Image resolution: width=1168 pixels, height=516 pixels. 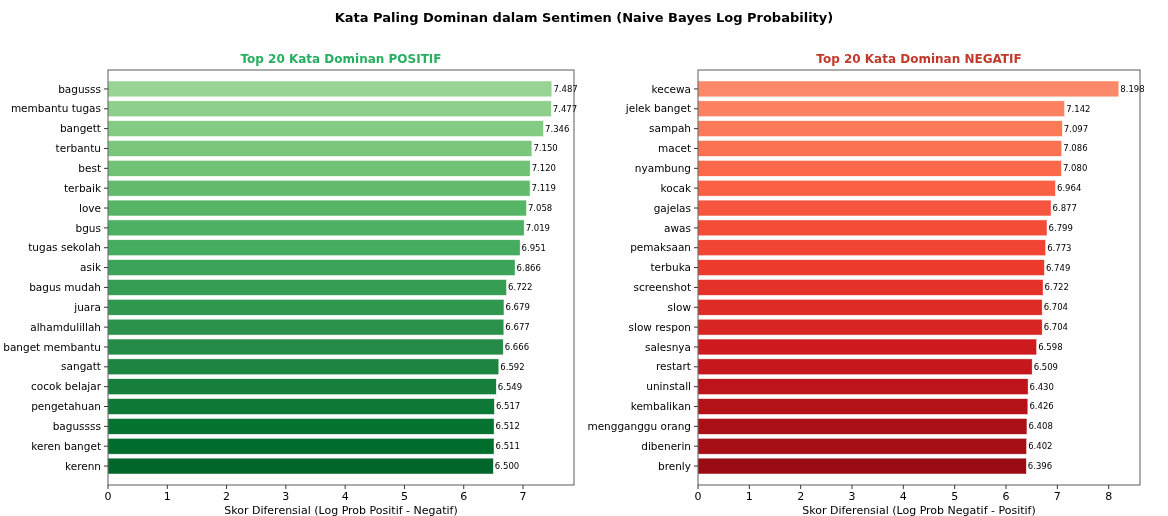 I want to click on y-tick-label: kembalikan, so click(x=660, y=406).